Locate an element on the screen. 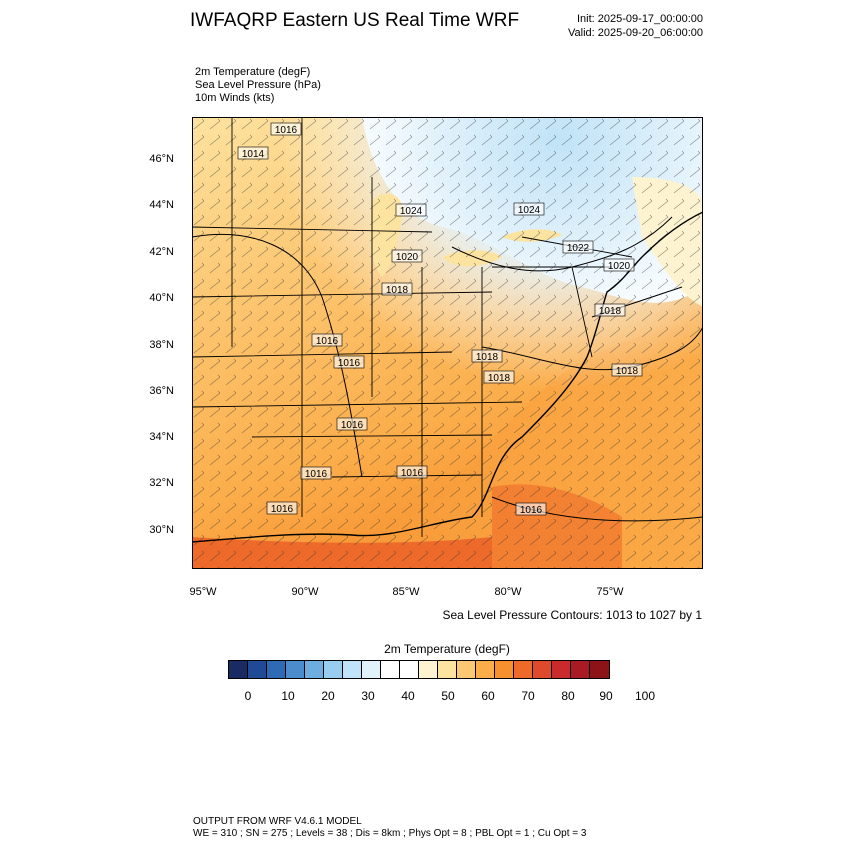 Image resolution: width=850 pixels, height=850 pixels. init-time: Init: 2025-09-17_00:00:00 is located at coordinates (640, 19).